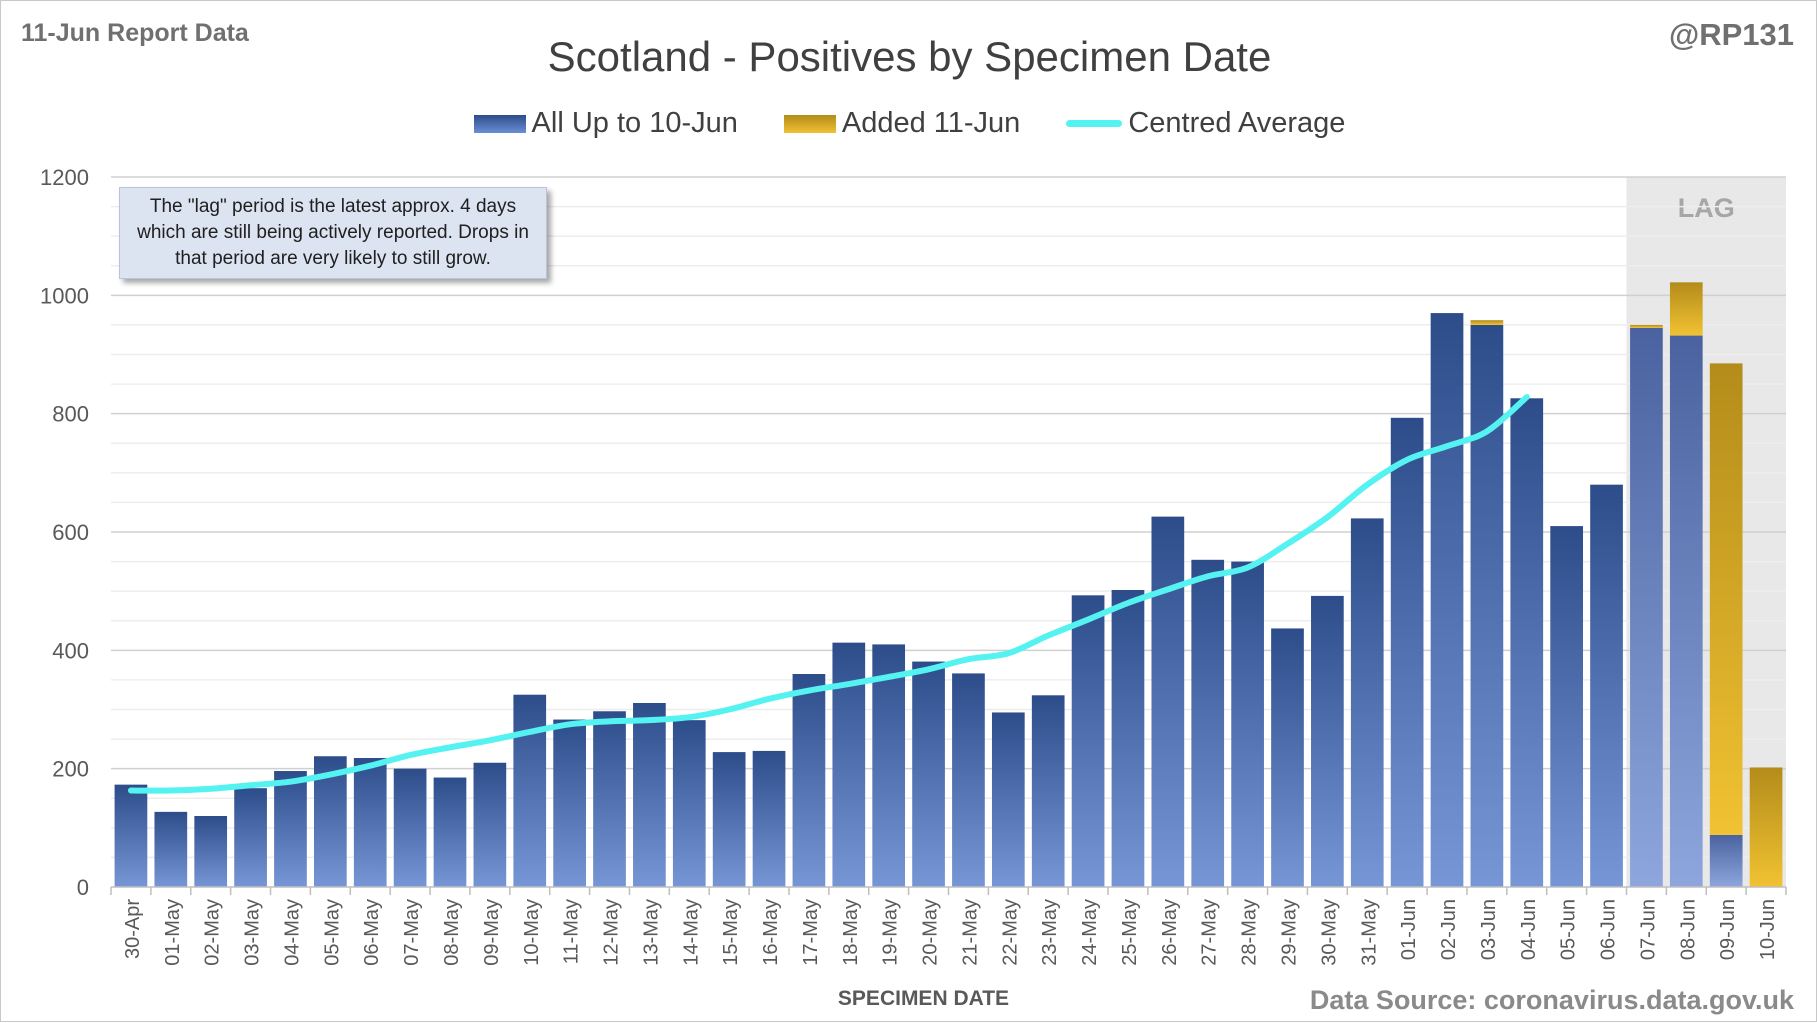 This screenshot has height=1023, width=1817. Describe the element at coordinates (1731, 34) in the screenshot. I see `author-handle: @RP131` at that location.